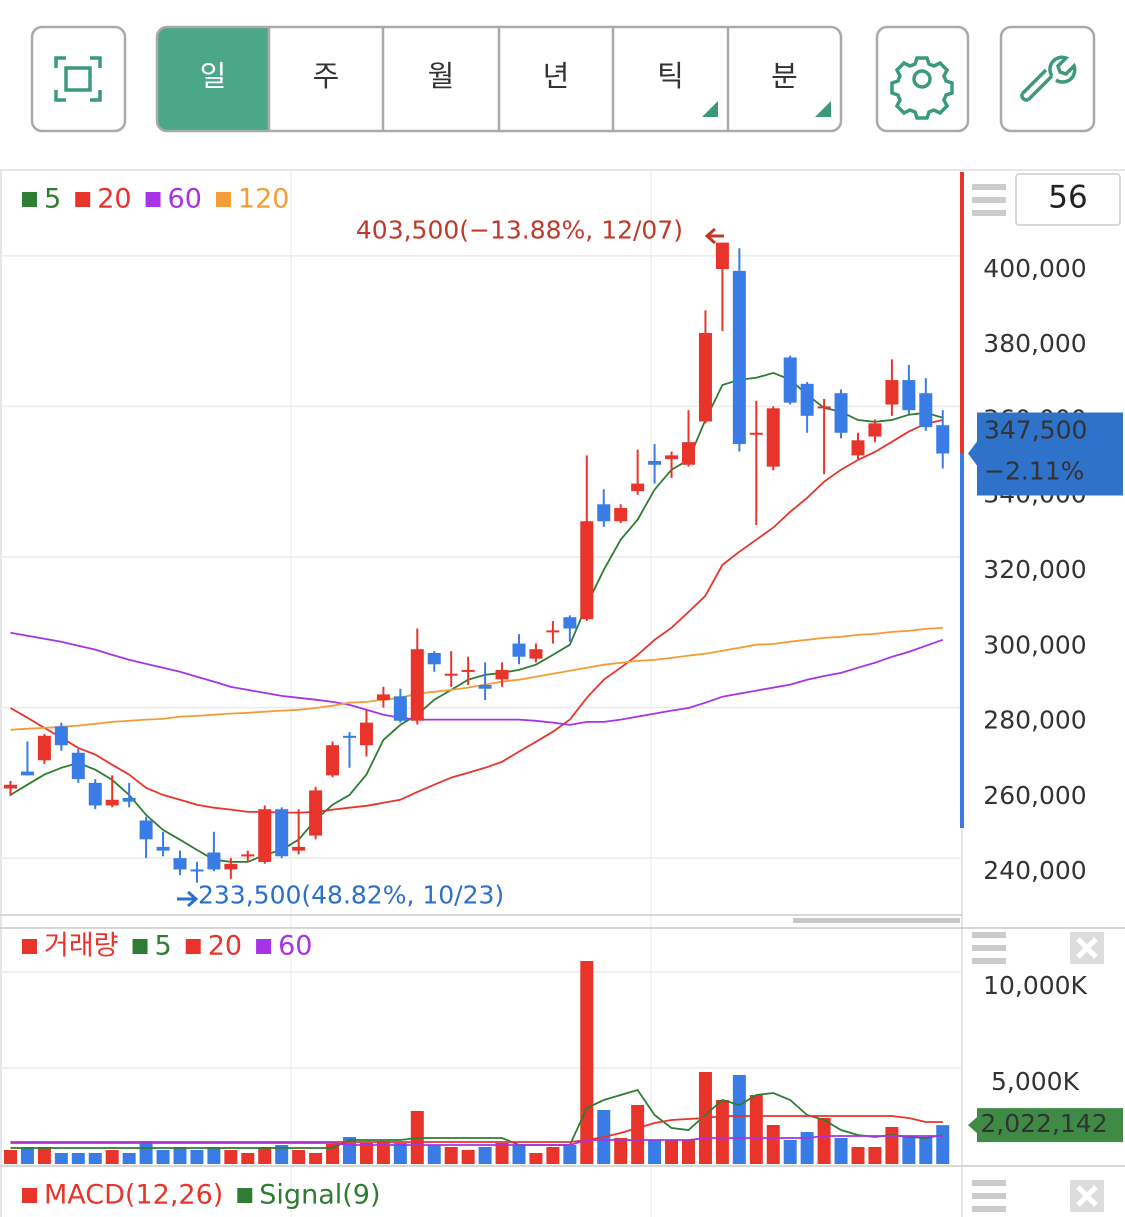 The image size is (1125, 1217). What do you see at coordinates (714, 236) in the screenshot?
I see `high-arrow` at bounding box center [714, 236].